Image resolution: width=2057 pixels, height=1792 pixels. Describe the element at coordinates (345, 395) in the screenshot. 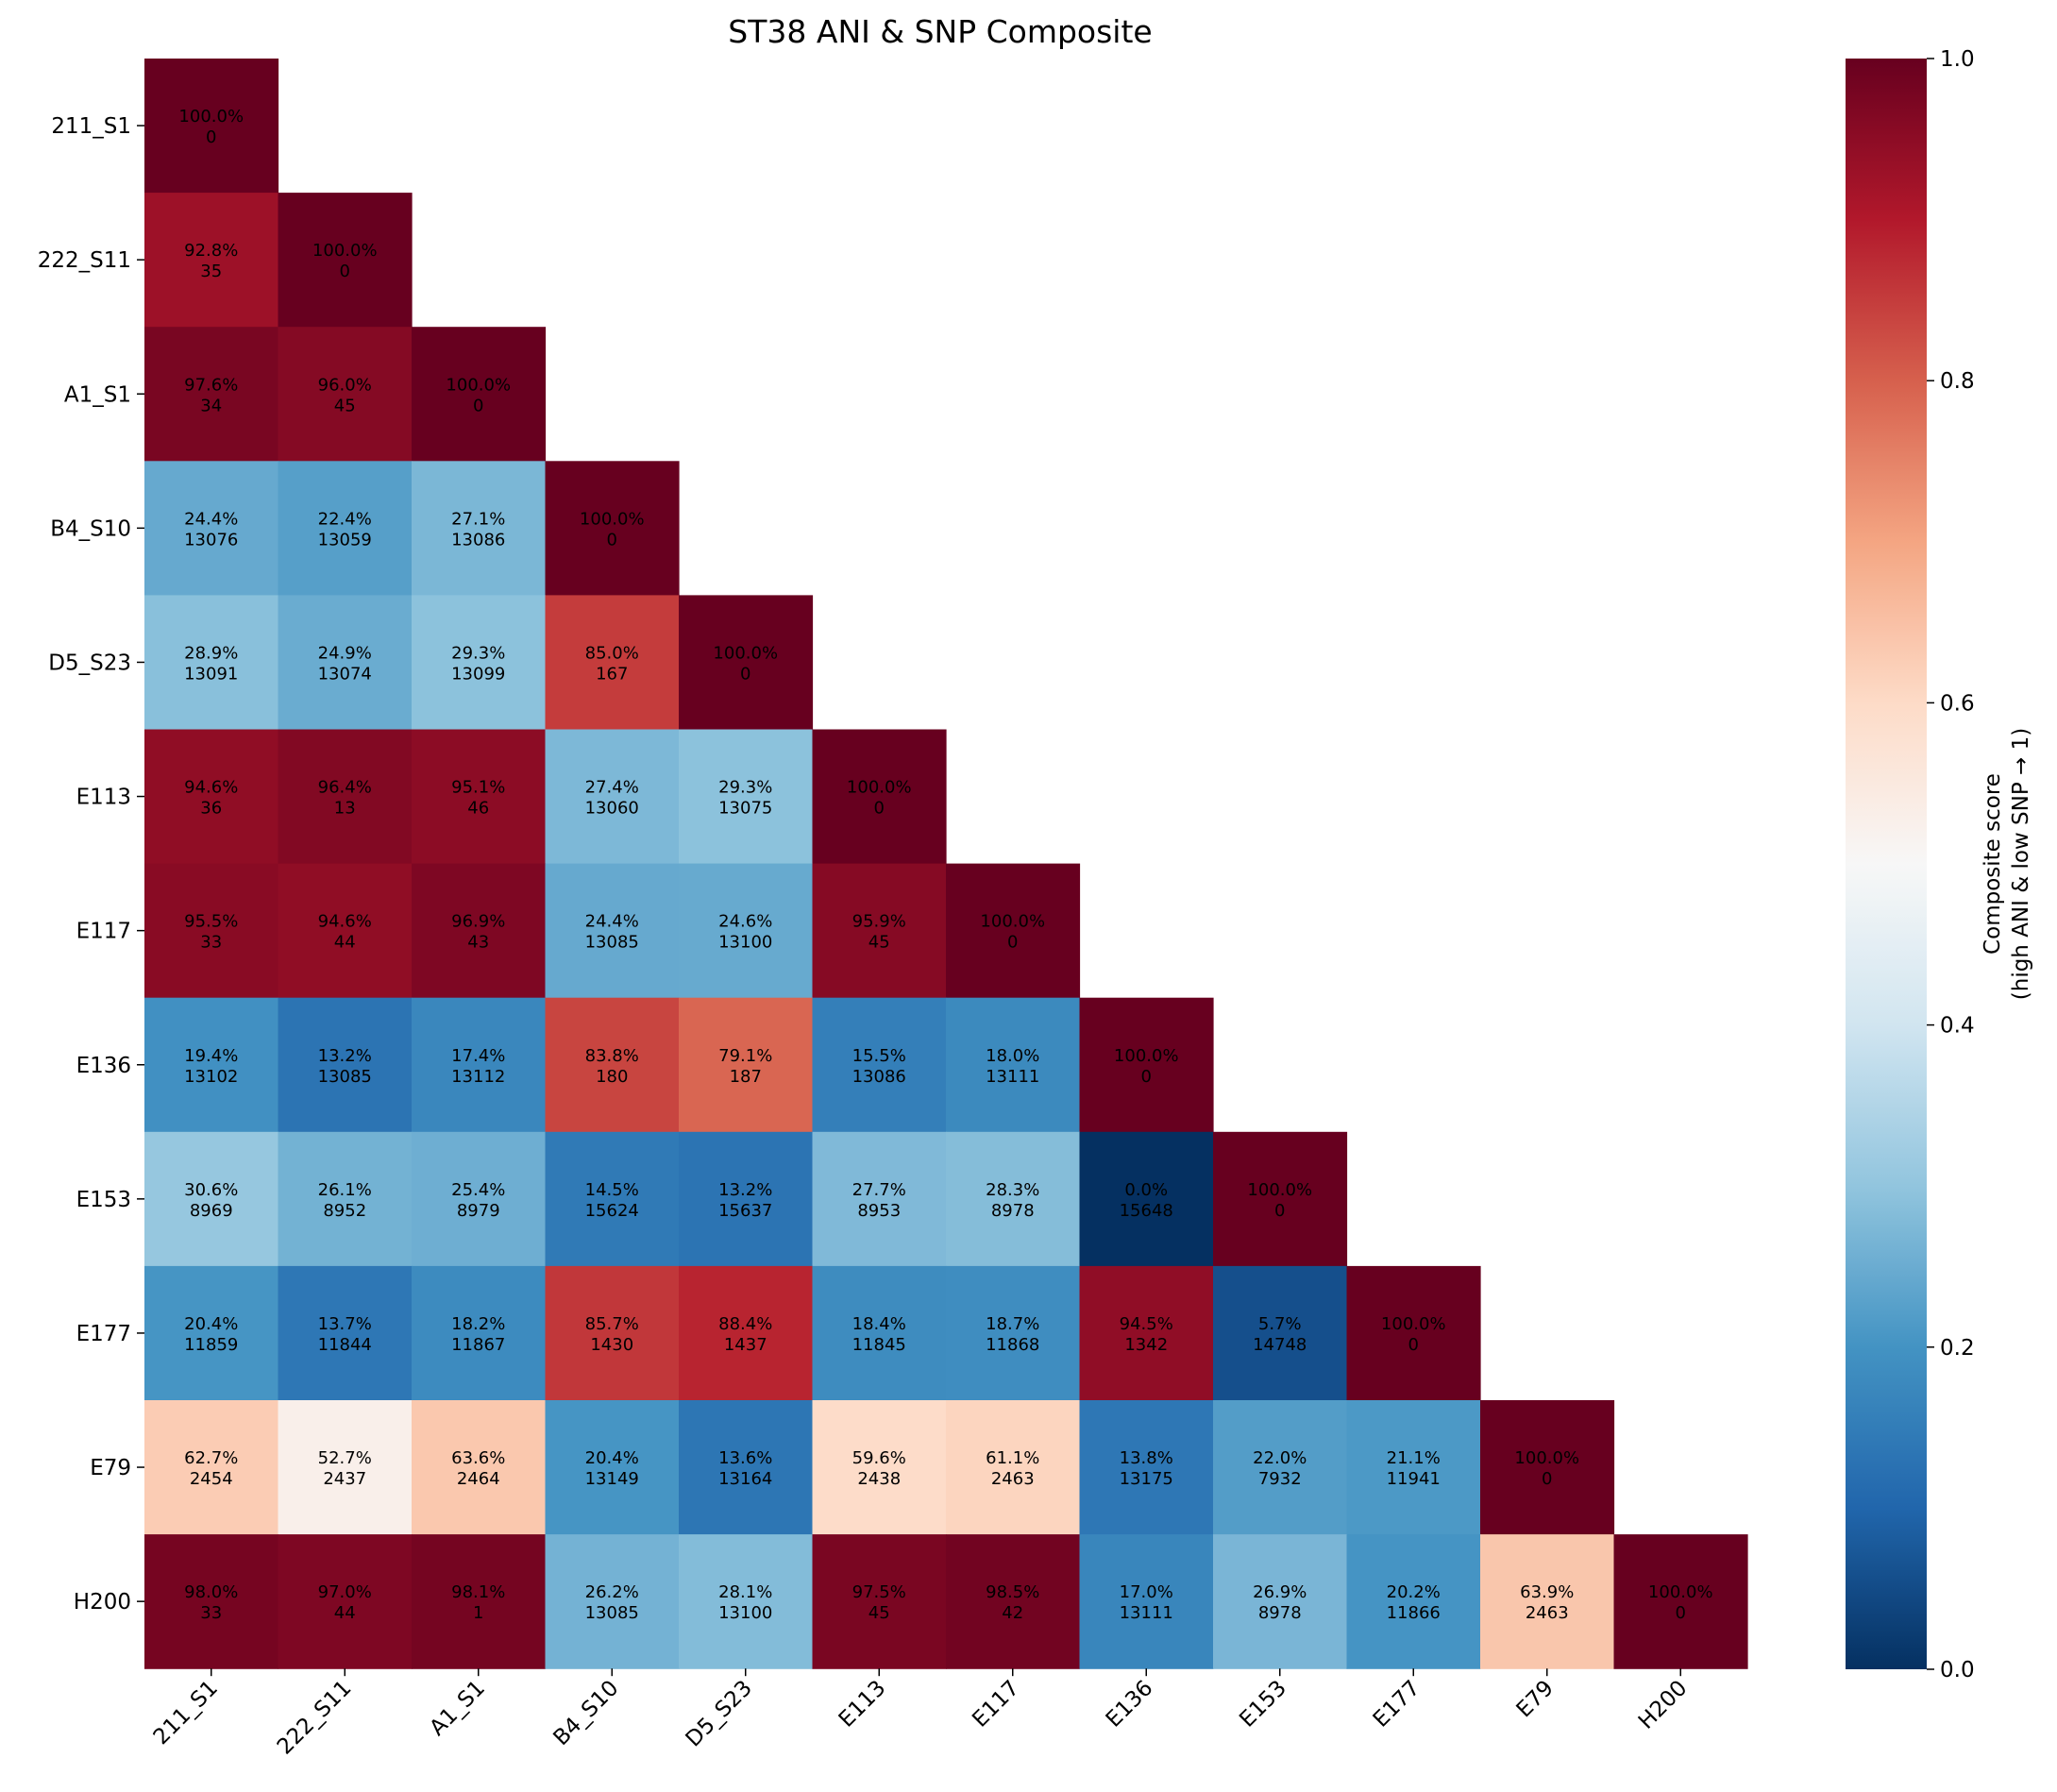

I see `heatmap-cell: 96.0%45` at that location.